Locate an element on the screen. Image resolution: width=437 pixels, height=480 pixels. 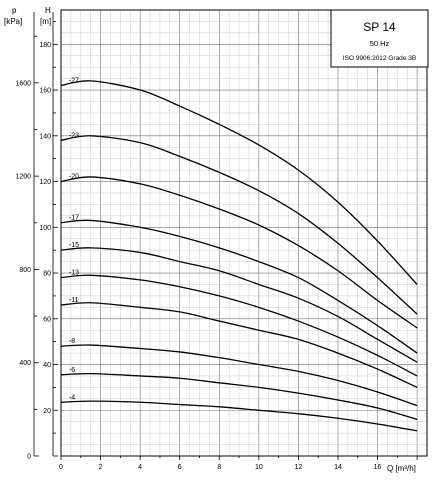
chart-subtitle: 50 Hz is located at coordinates (380, 43).